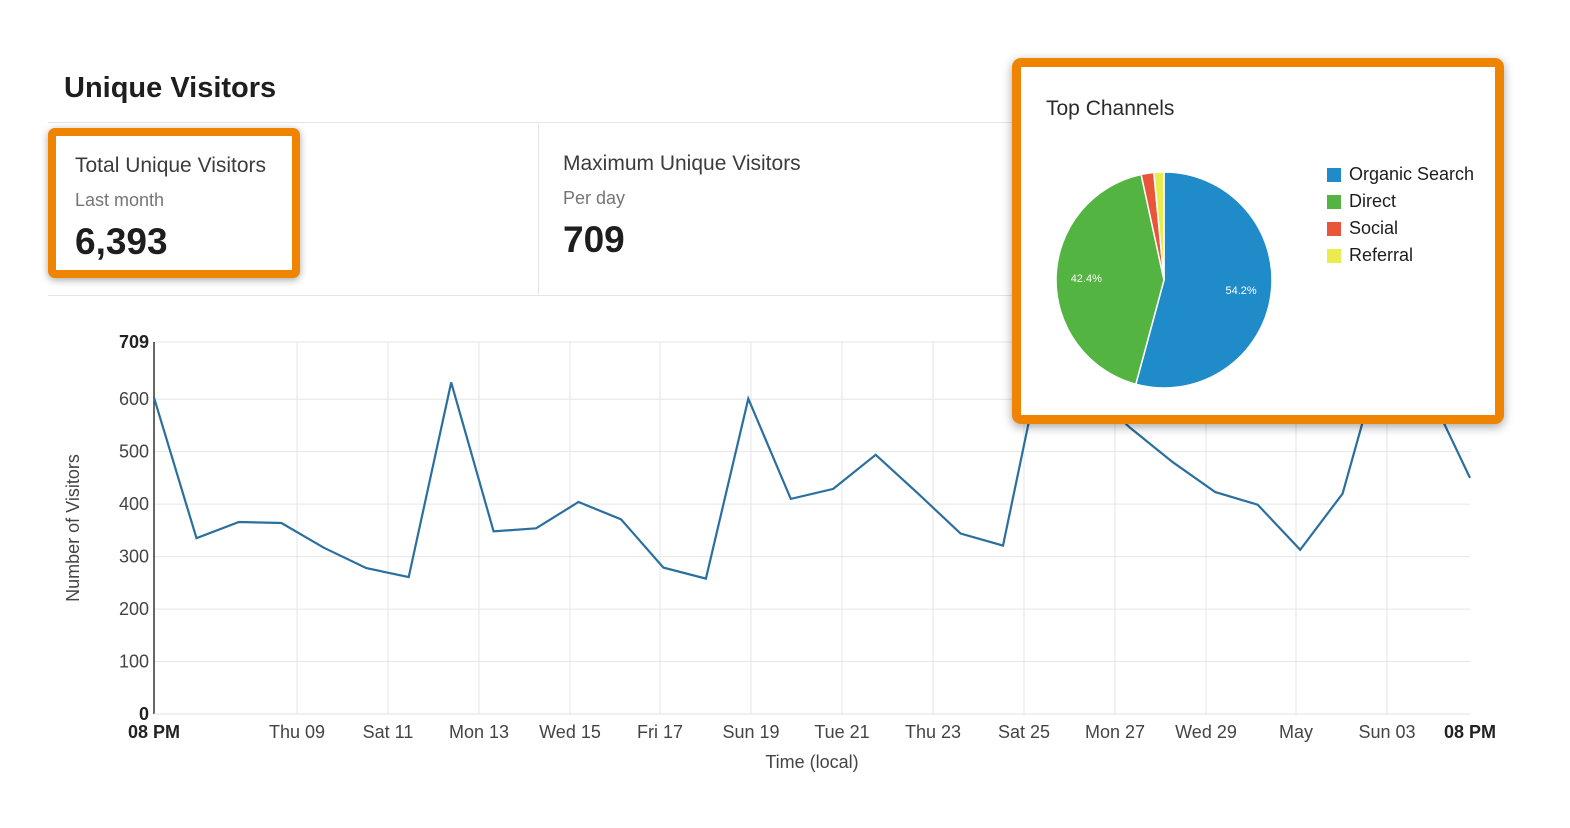  I want to click on x-tick-label: Sat 25, so click(1024, 732).